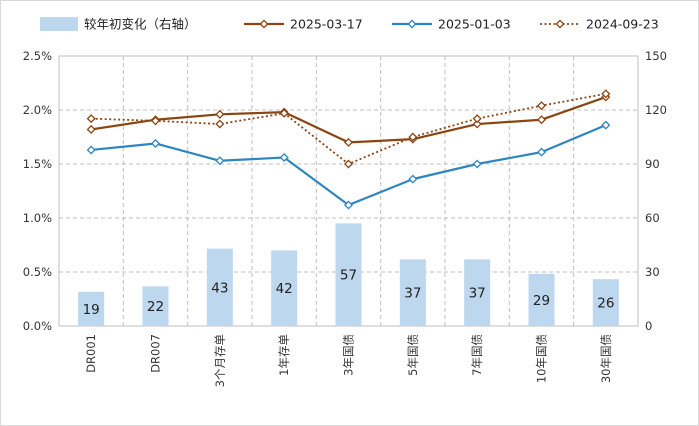  I want to click on left-axis-tick-label: 2.0%, so click(37, 110).